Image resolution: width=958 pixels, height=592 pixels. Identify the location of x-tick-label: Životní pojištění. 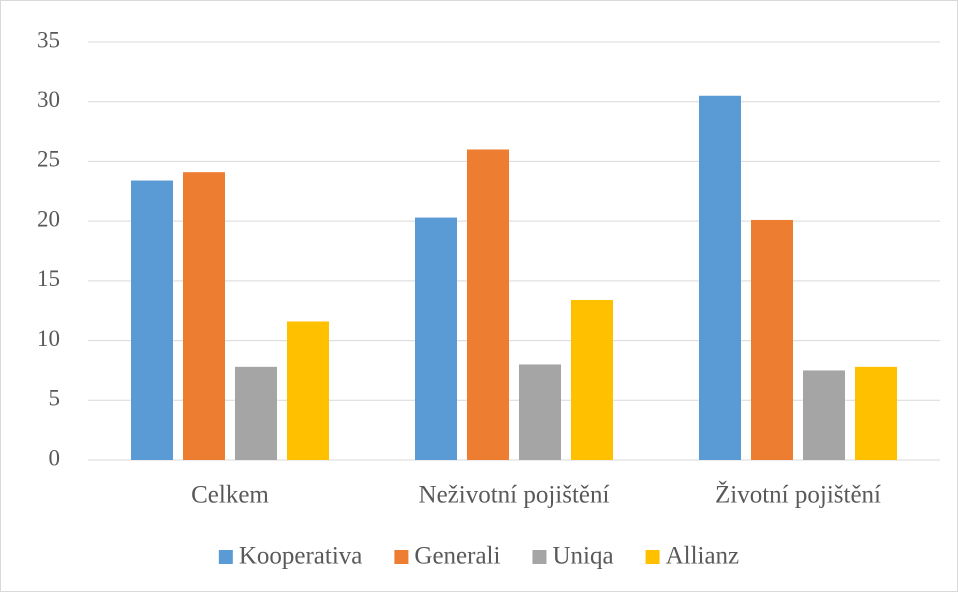
(798, 495).